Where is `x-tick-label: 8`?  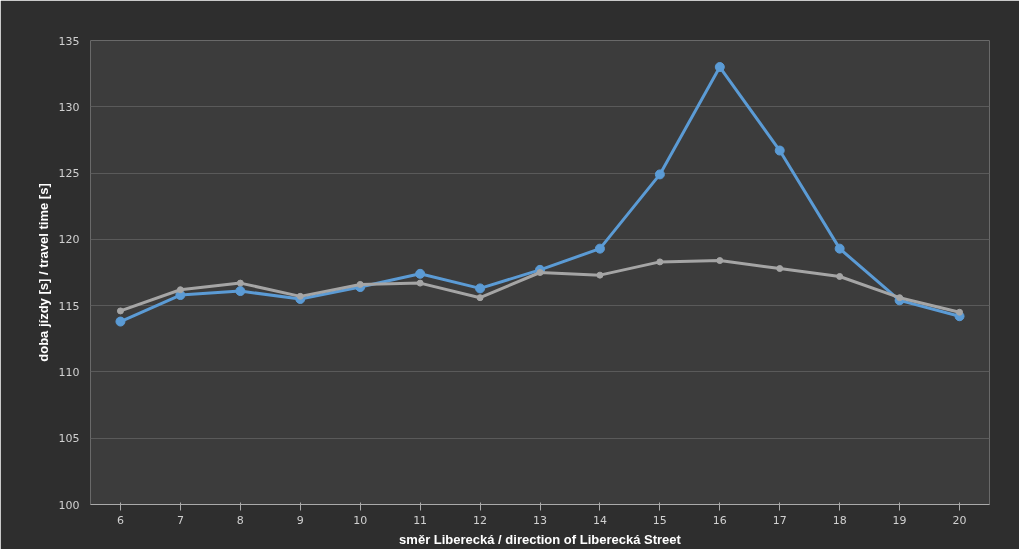
x-tick-label: 8 is located at coordinates (240, 520).